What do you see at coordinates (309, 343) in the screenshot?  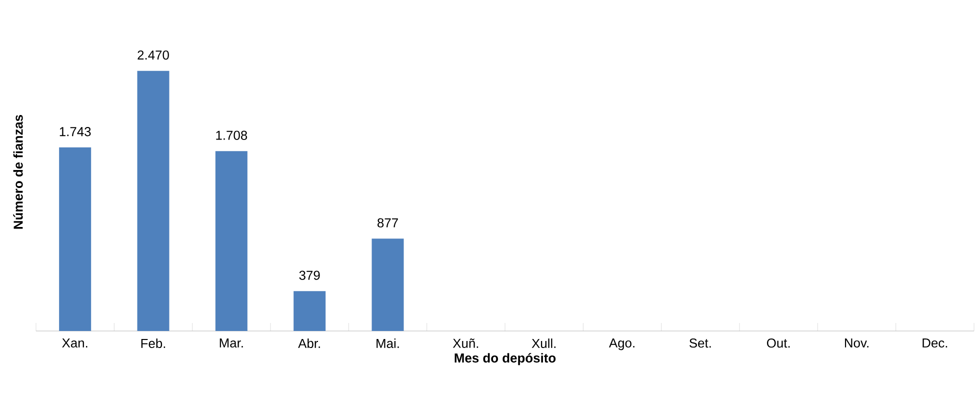 I see `x-tick-label: Abr.` at bounding box center [309, 343].